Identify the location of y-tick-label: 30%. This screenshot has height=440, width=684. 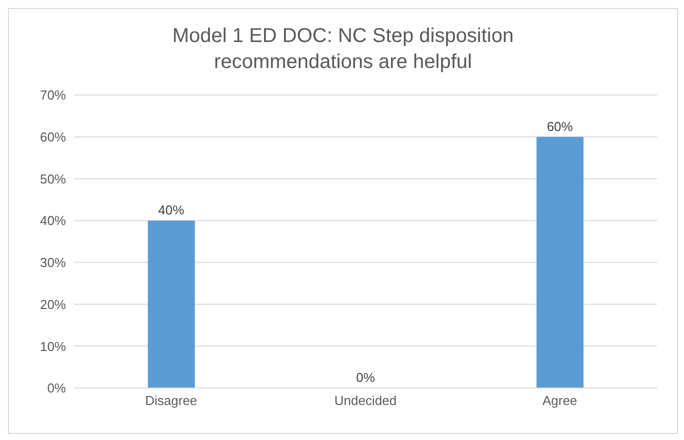
(53, 262).